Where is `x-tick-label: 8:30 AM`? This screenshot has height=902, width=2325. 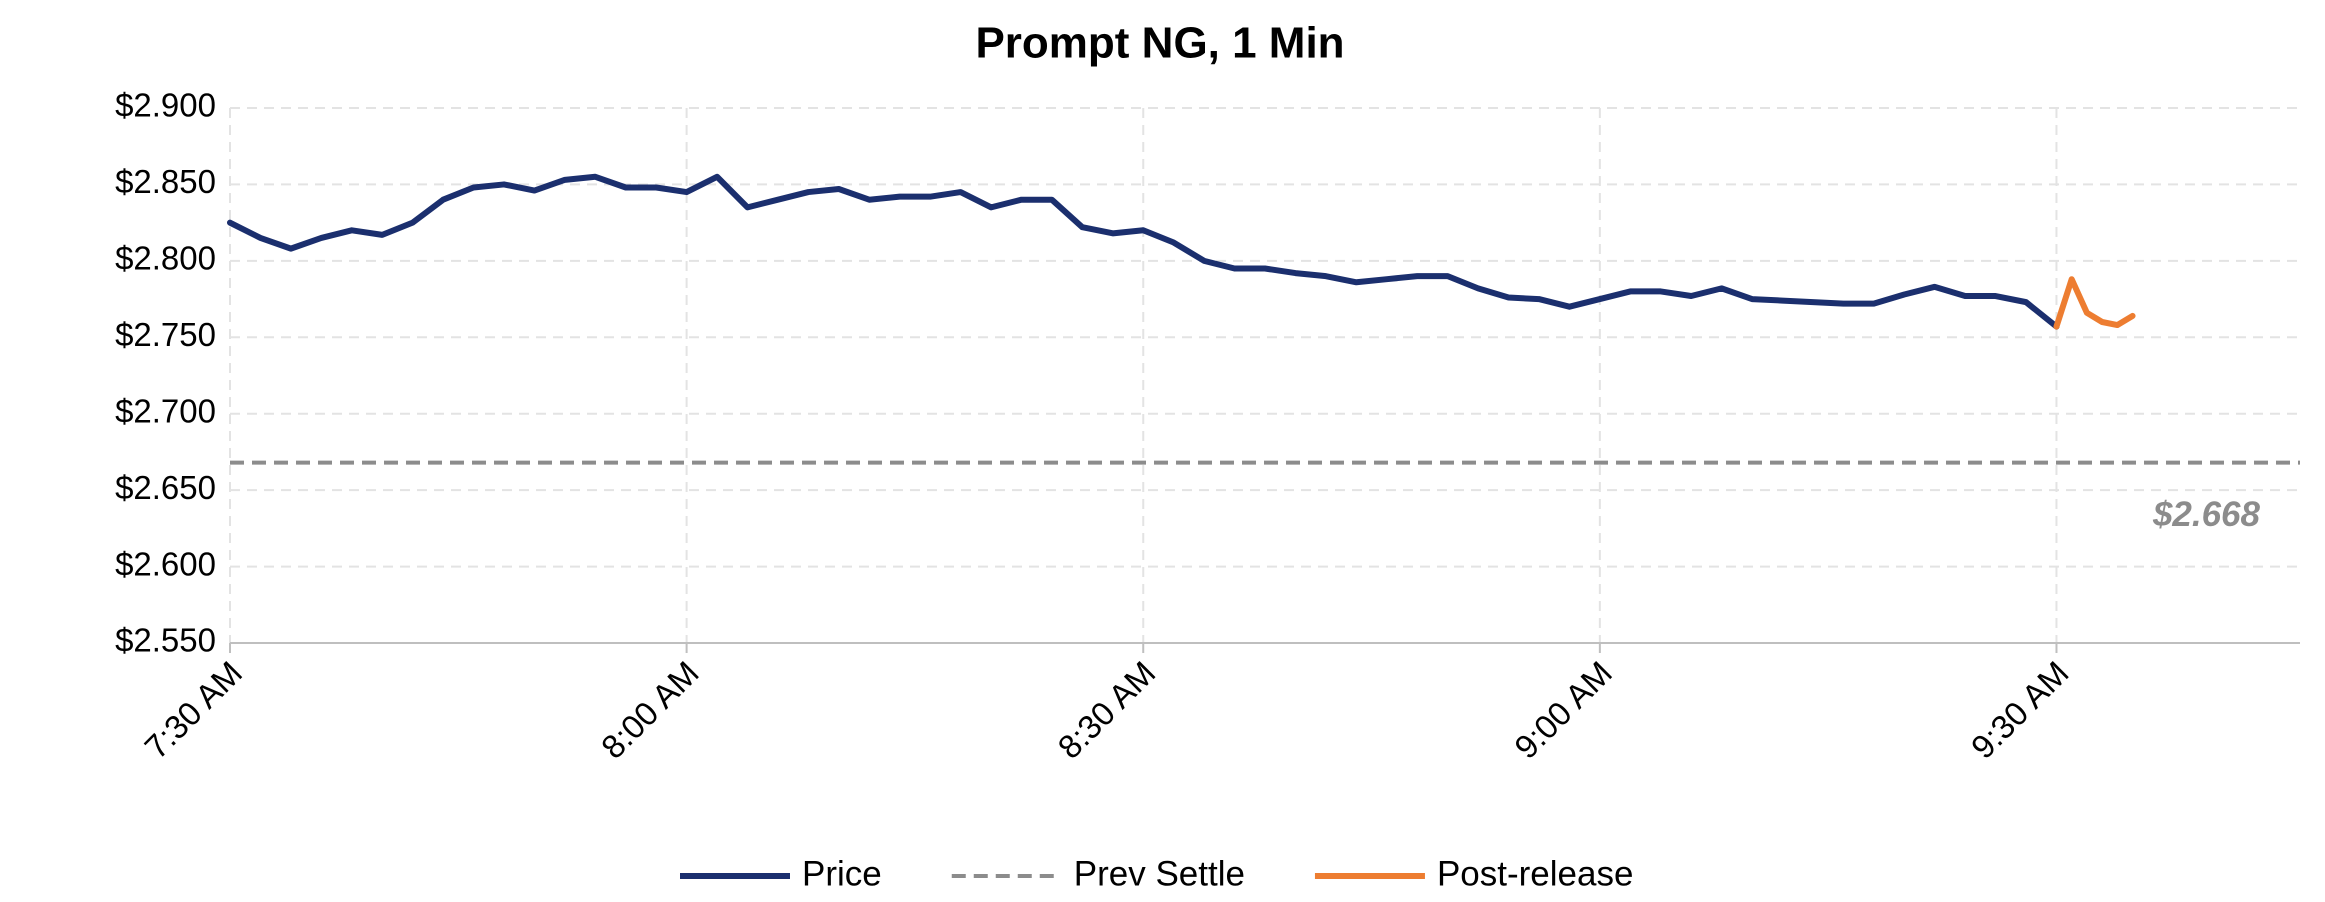
x-tick-label: 8:30 AM is located at coordinates (1107, 710).